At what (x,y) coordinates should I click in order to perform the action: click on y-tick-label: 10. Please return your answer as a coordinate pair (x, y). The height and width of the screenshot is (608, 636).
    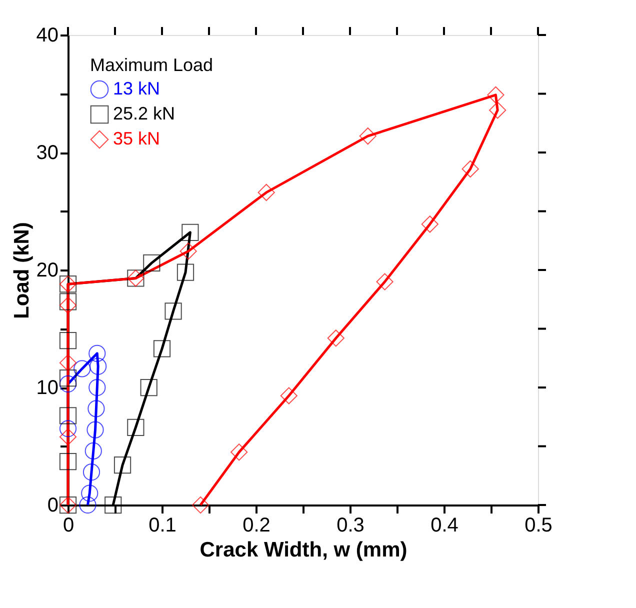
    Looking at the image, I should click on (47, 388).